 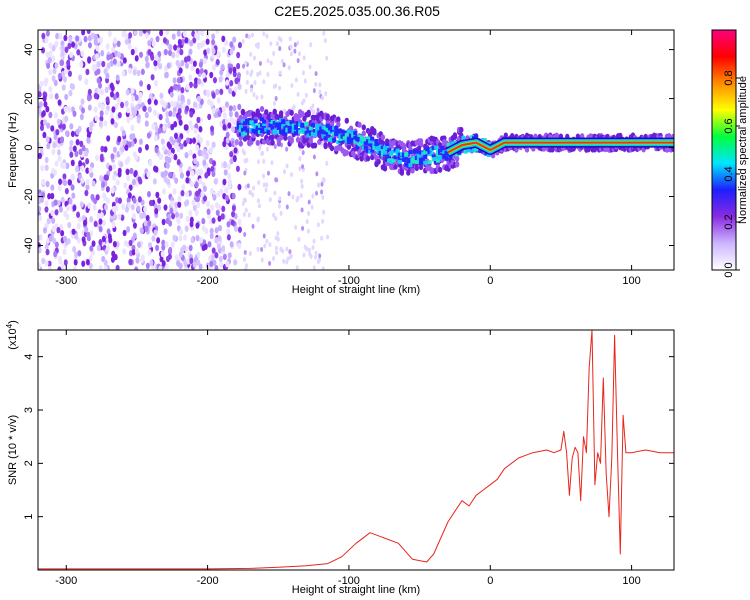 I want to click on spectrogram-y-axis-label: Frequency (Hz), so click(x=13, y=150).